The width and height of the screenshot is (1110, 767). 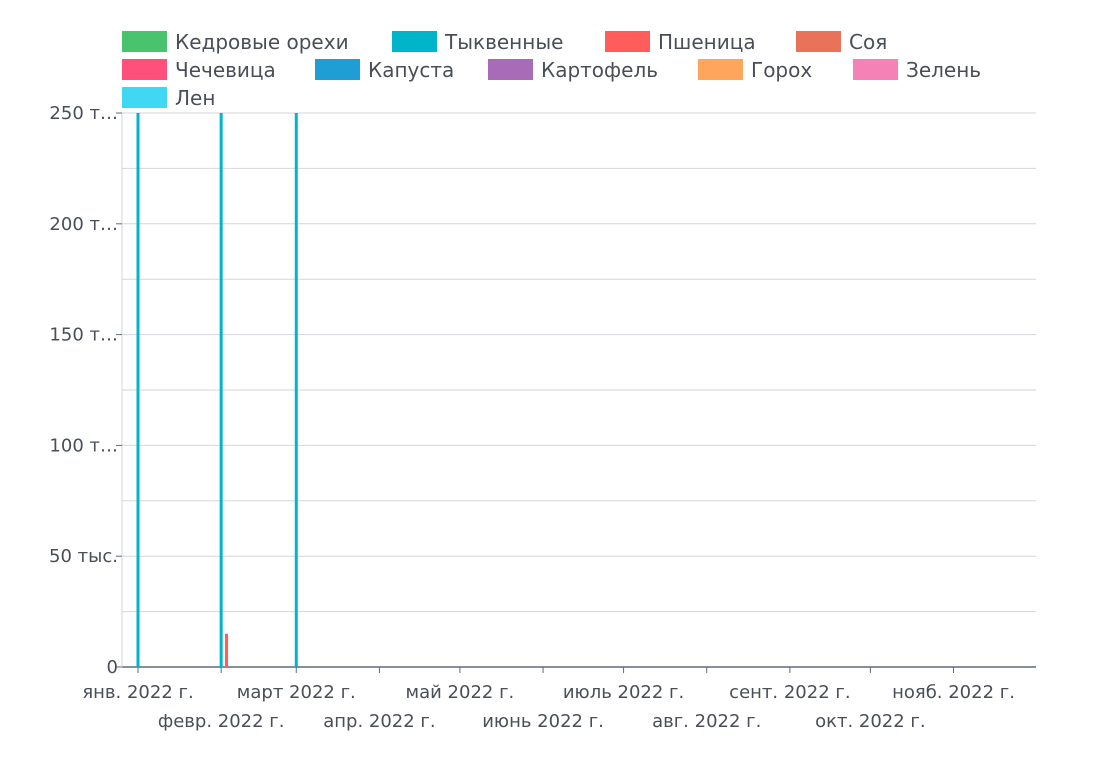 What do you see at coordinates (296, 692) in the screenshot?
I see `x-tick-label: март 2022 г.` at bounding box center [296, 692].